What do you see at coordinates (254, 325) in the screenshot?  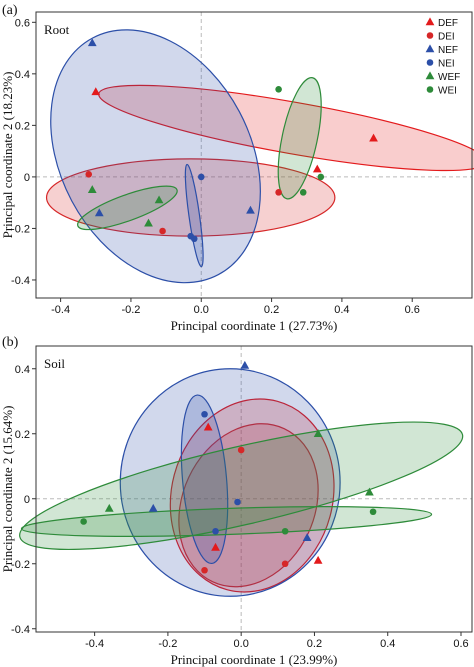 I see `x-axis-label: Principal coordinate 1 (27.73%)` at bounding box center [254, 325].